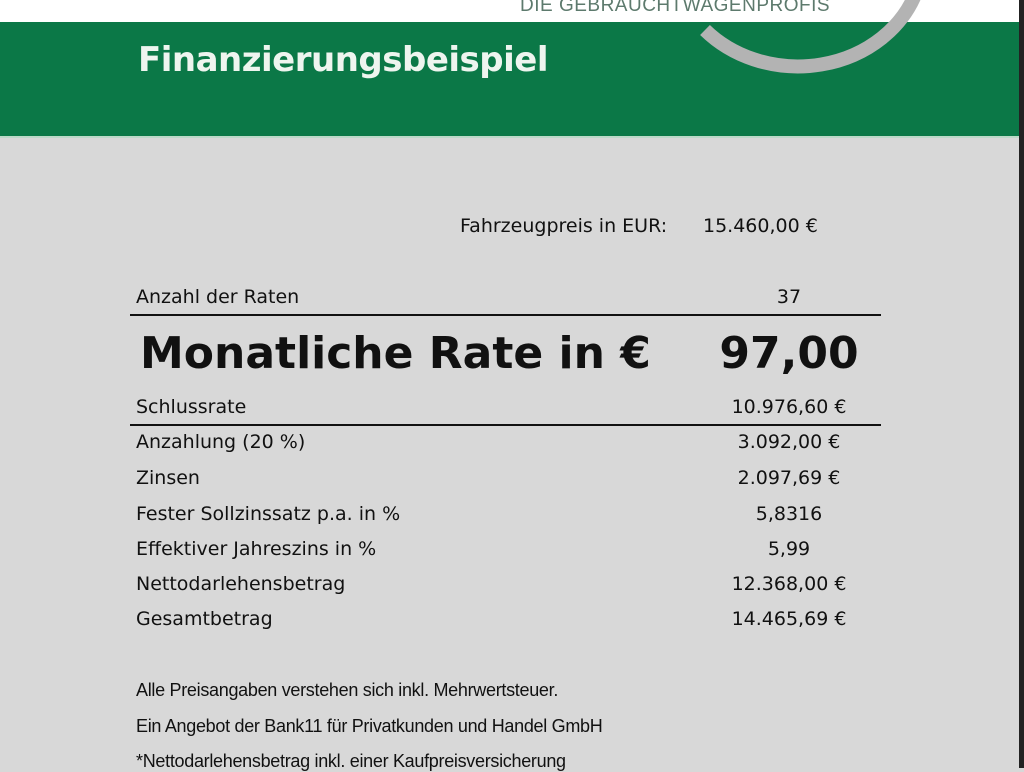 The image size is (1024, 772). What do you see at coordinates (256, 549) in the screenshot?
I see `effective-rate-label: Effektiver Jahreszins in %` at bounding box center [256, 549].